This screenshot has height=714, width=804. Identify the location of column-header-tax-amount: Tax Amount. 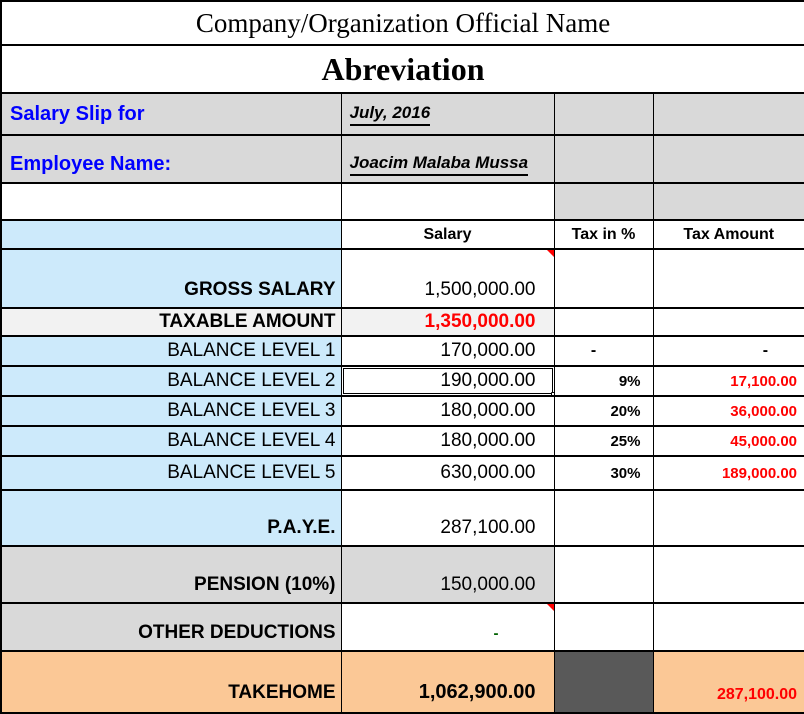
(728, 234).